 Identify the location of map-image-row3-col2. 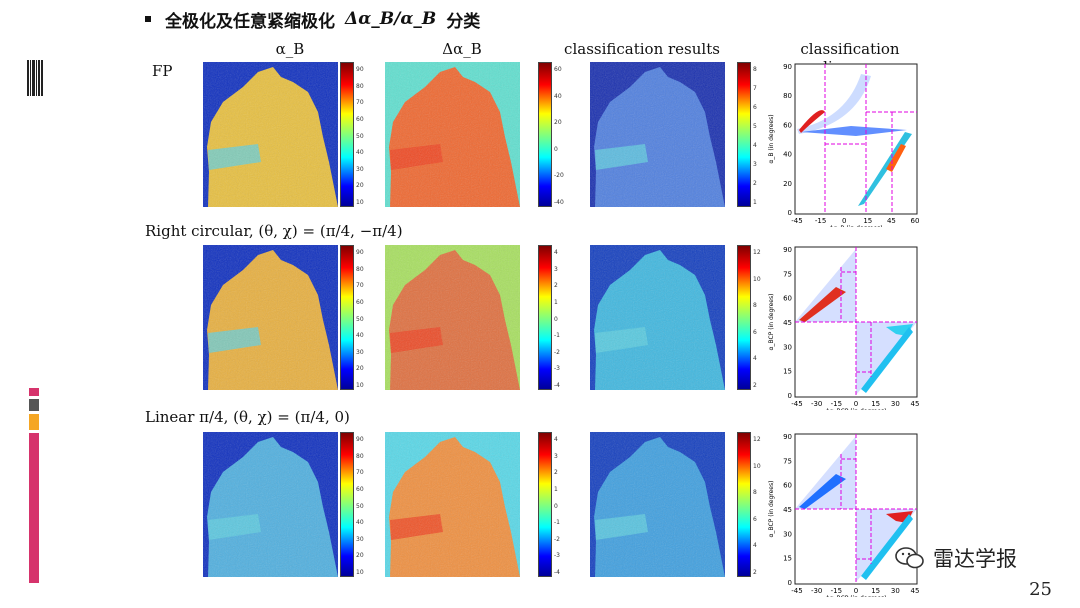
(452, 504).